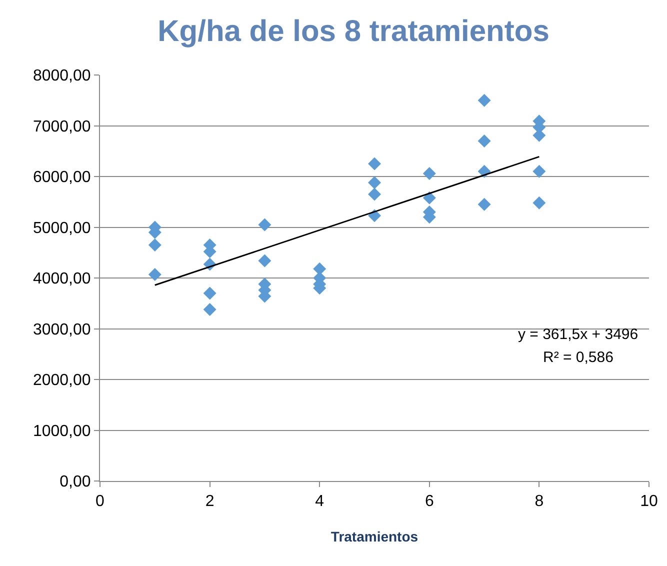 The height and width of the screenshot is (566, 667). I want to click on y-tick-label: 5000,00, so click(61, 228).